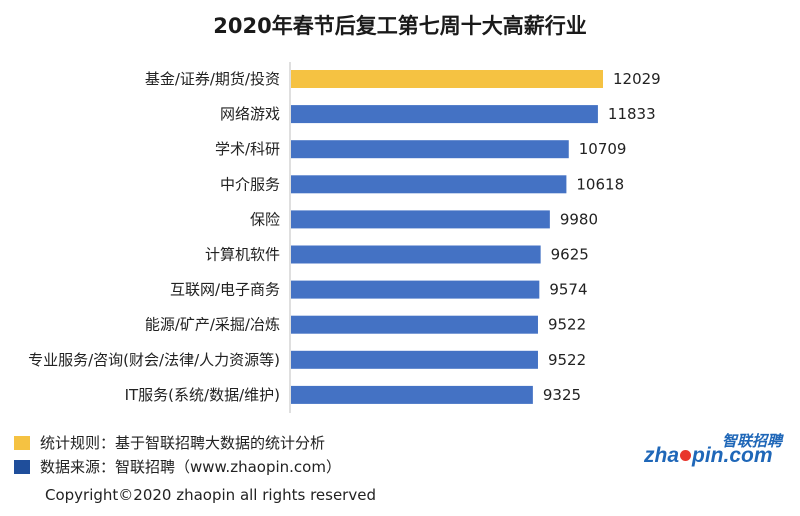 Image resolution: width=800 pixels, height=516 pixels. Describe the element at coordinates (183, 443) in the screenshot. I see `legend-label-rule: 统计规则：基于智联招聘大数据的统计分析` at that location.